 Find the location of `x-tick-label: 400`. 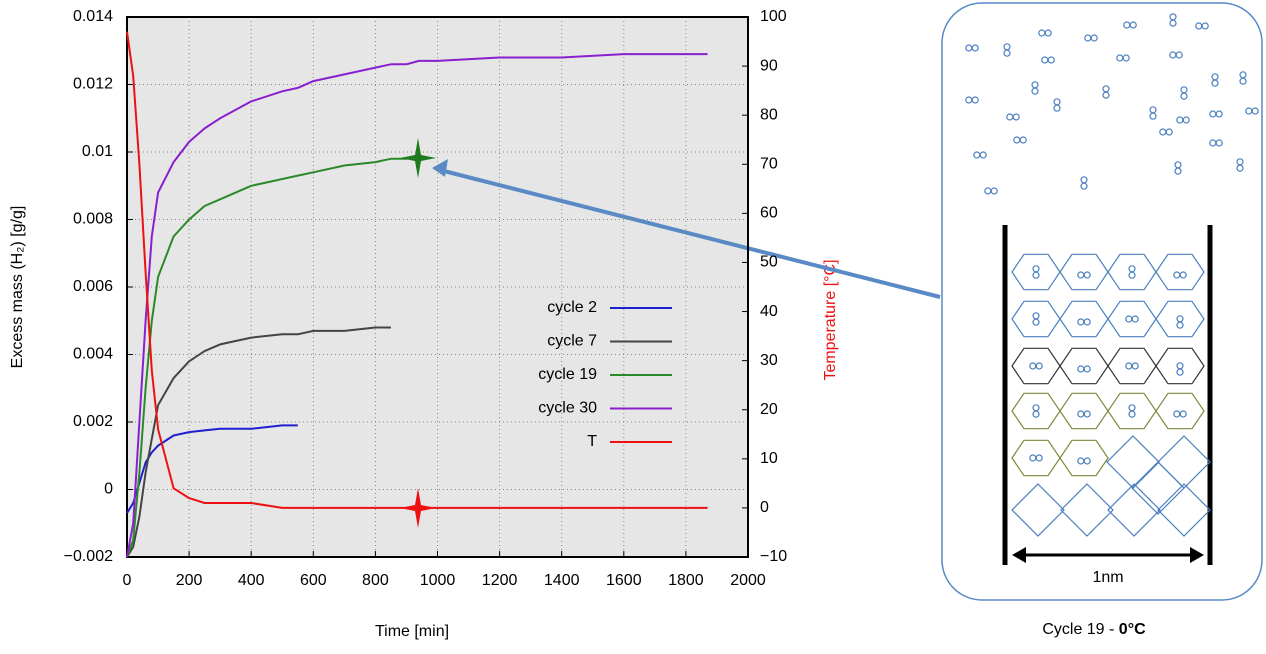

x-tick-label: 400 is located at coordinates (251, 580).